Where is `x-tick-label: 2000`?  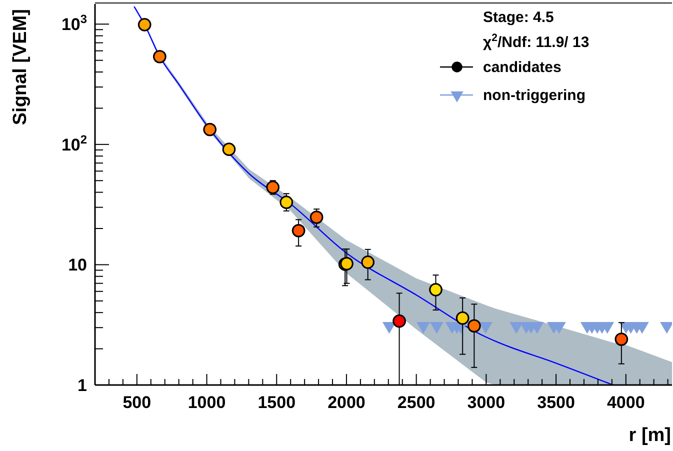 x-tick-label: 2000 is located at coordinates (347, 402).